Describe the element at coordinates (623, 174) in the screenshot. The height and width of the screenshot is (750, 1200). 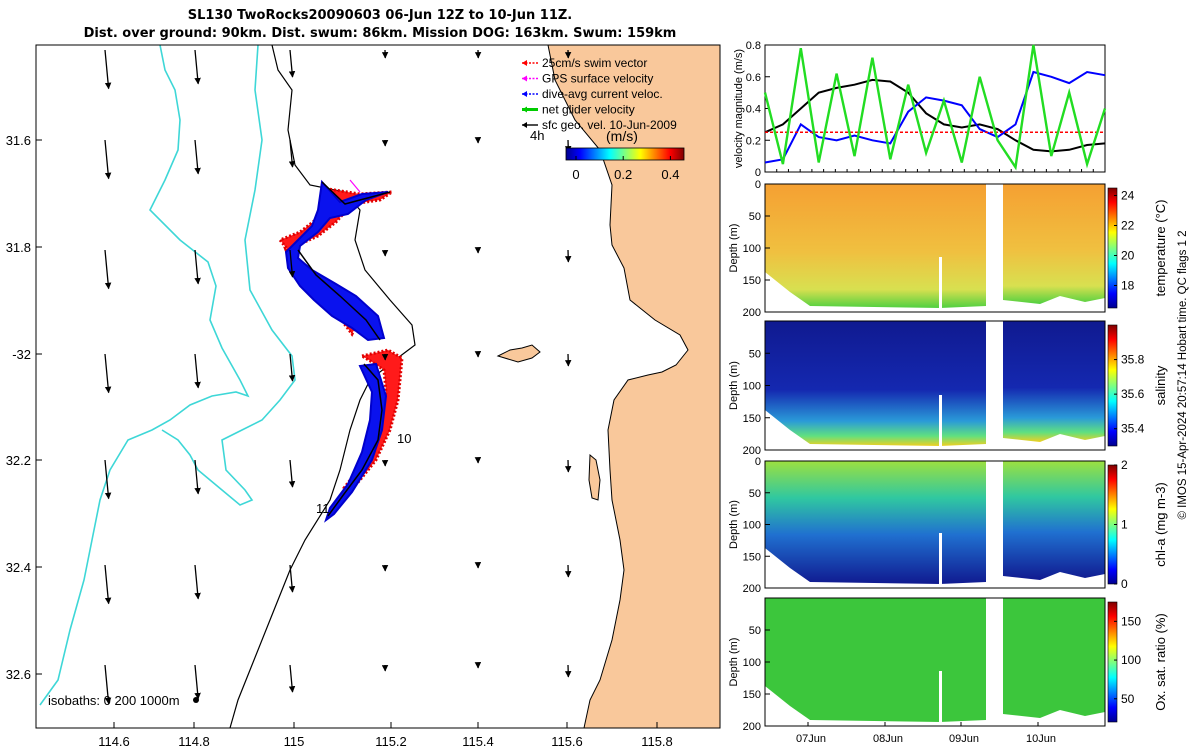
I see `colorbar-tick-label: 0.2` at that location.